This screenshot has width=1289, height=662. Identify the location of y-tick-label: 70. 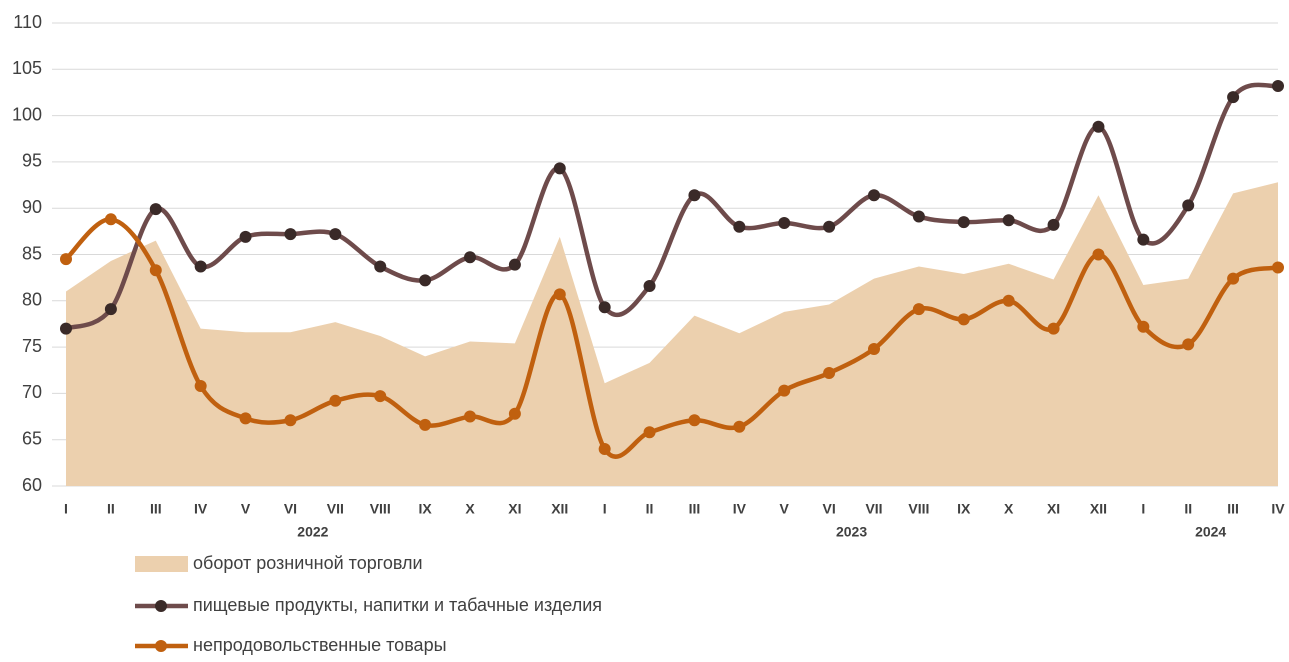
(32, 392).